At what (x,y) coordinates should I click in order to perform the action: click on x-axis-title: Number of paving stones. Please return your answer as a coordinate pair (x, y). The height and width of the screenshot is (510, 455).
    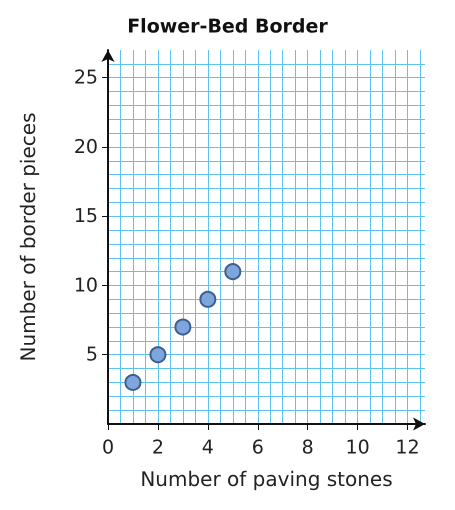
    Looking at the image, I should click on (266, 479).